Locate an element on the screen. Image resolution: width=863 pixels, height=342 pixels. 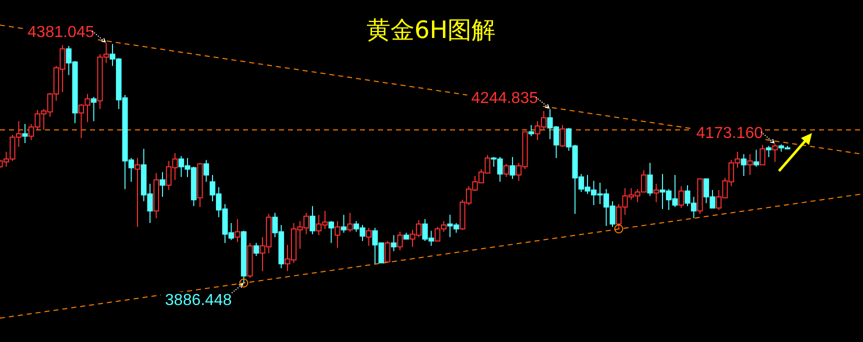
text: 3886.448 is located at coordinates (198, 300).